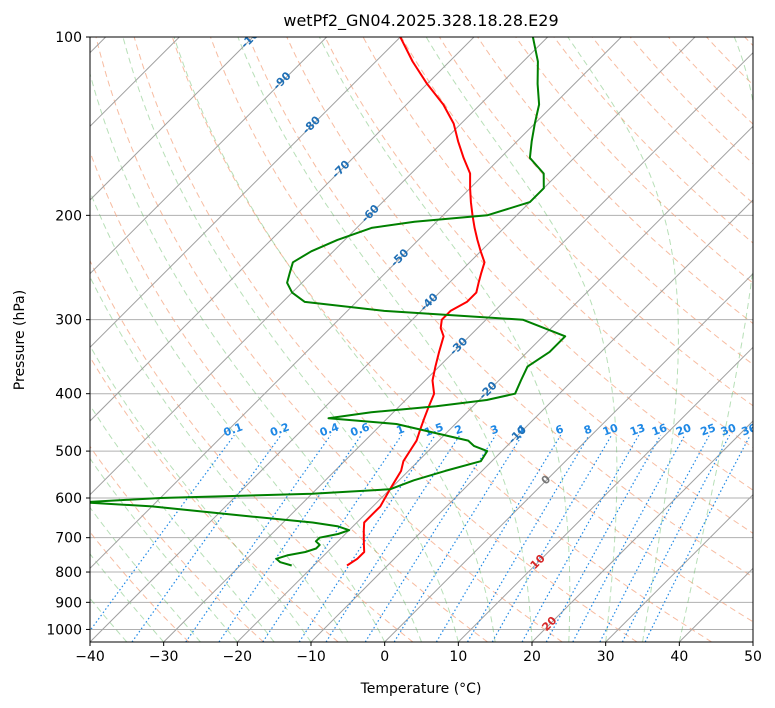 This screenshot has width=775, height=708. I want to click on y-tick-label: 800, so click(68, 573).